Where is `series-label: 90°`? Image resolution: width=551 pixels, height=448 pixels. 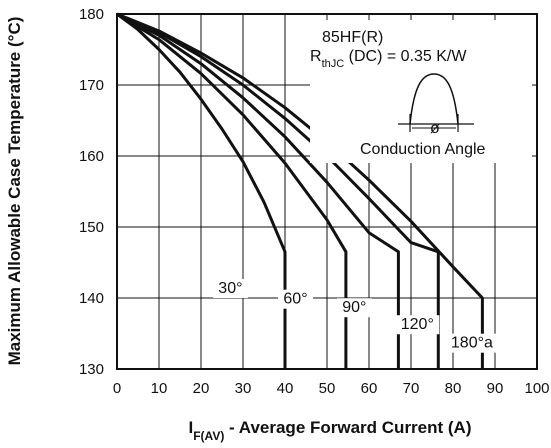 series-label: 90° is located at coordinates (354, 307).